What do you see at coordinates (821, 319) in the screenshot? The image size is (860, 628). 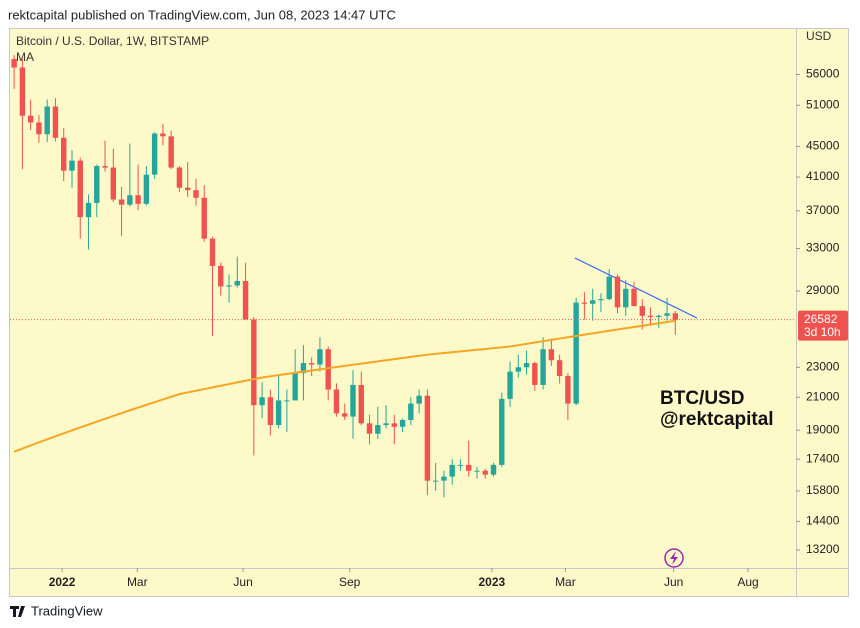 I see `last-price-label: 26582` at bounding box center [821, 319].